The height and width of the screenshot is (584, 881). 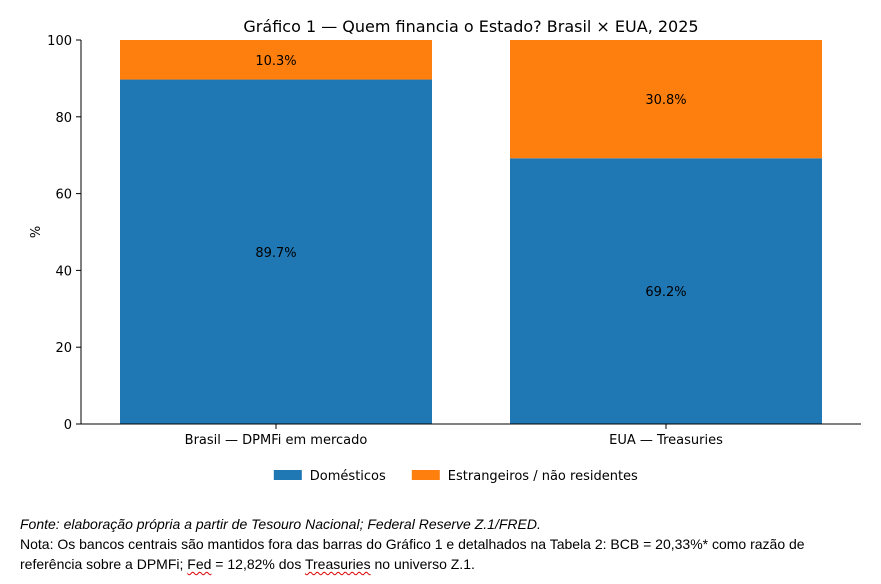 What do you see at coordinates (199, 564) in the screenshot?
I see `note-fed-spellcheck: Fed` at bounding box center [199, 564].